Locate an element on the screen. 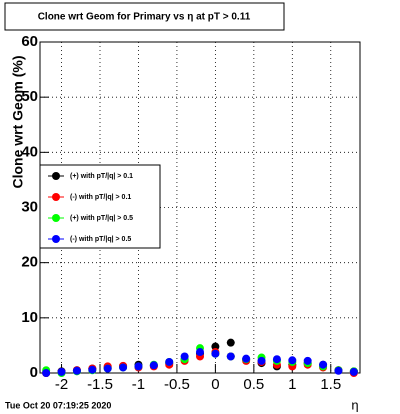 This screenshot has width=400, height=414. legend-label: (-) with pT/|q| > 0.1 is located at coordinates (100, 197).